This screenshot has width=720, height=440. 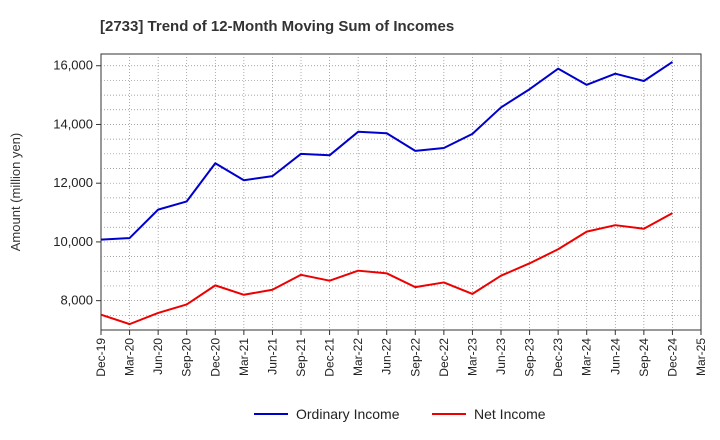 I want to click on x-tick-label: Mar-23, so click(x=472, y=357).